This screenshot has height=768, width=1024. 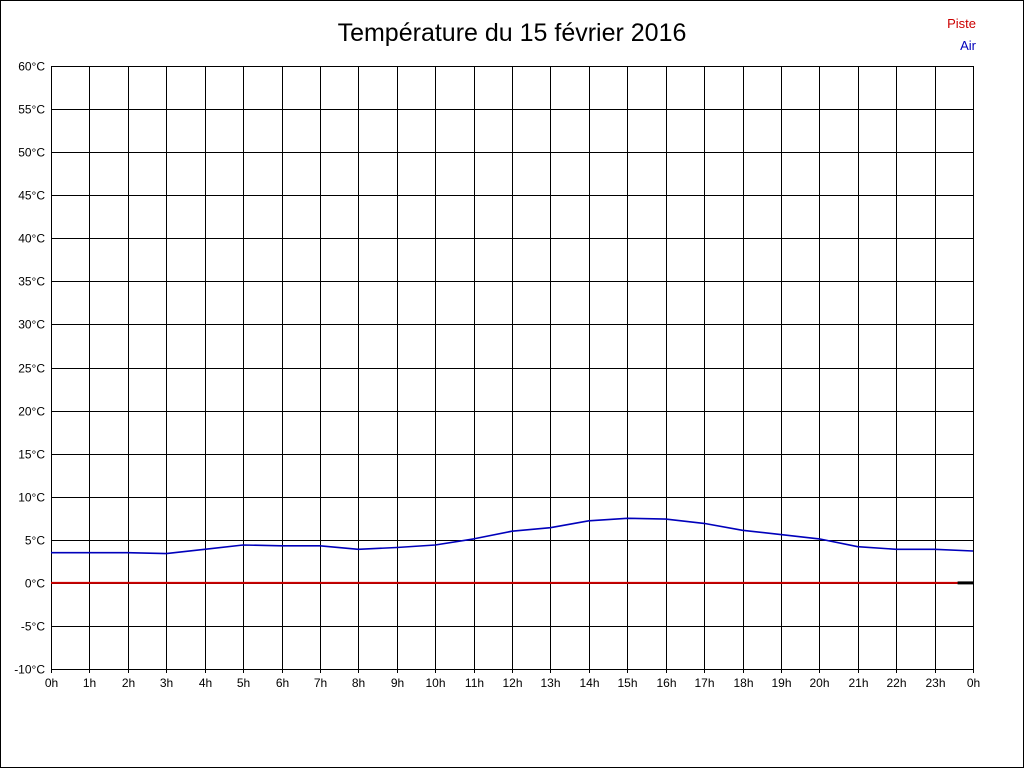 What do you see at coordinates (31, 153) in the screenshot?
I see `svg-text: 50°C` at bounding box center [31, 153].